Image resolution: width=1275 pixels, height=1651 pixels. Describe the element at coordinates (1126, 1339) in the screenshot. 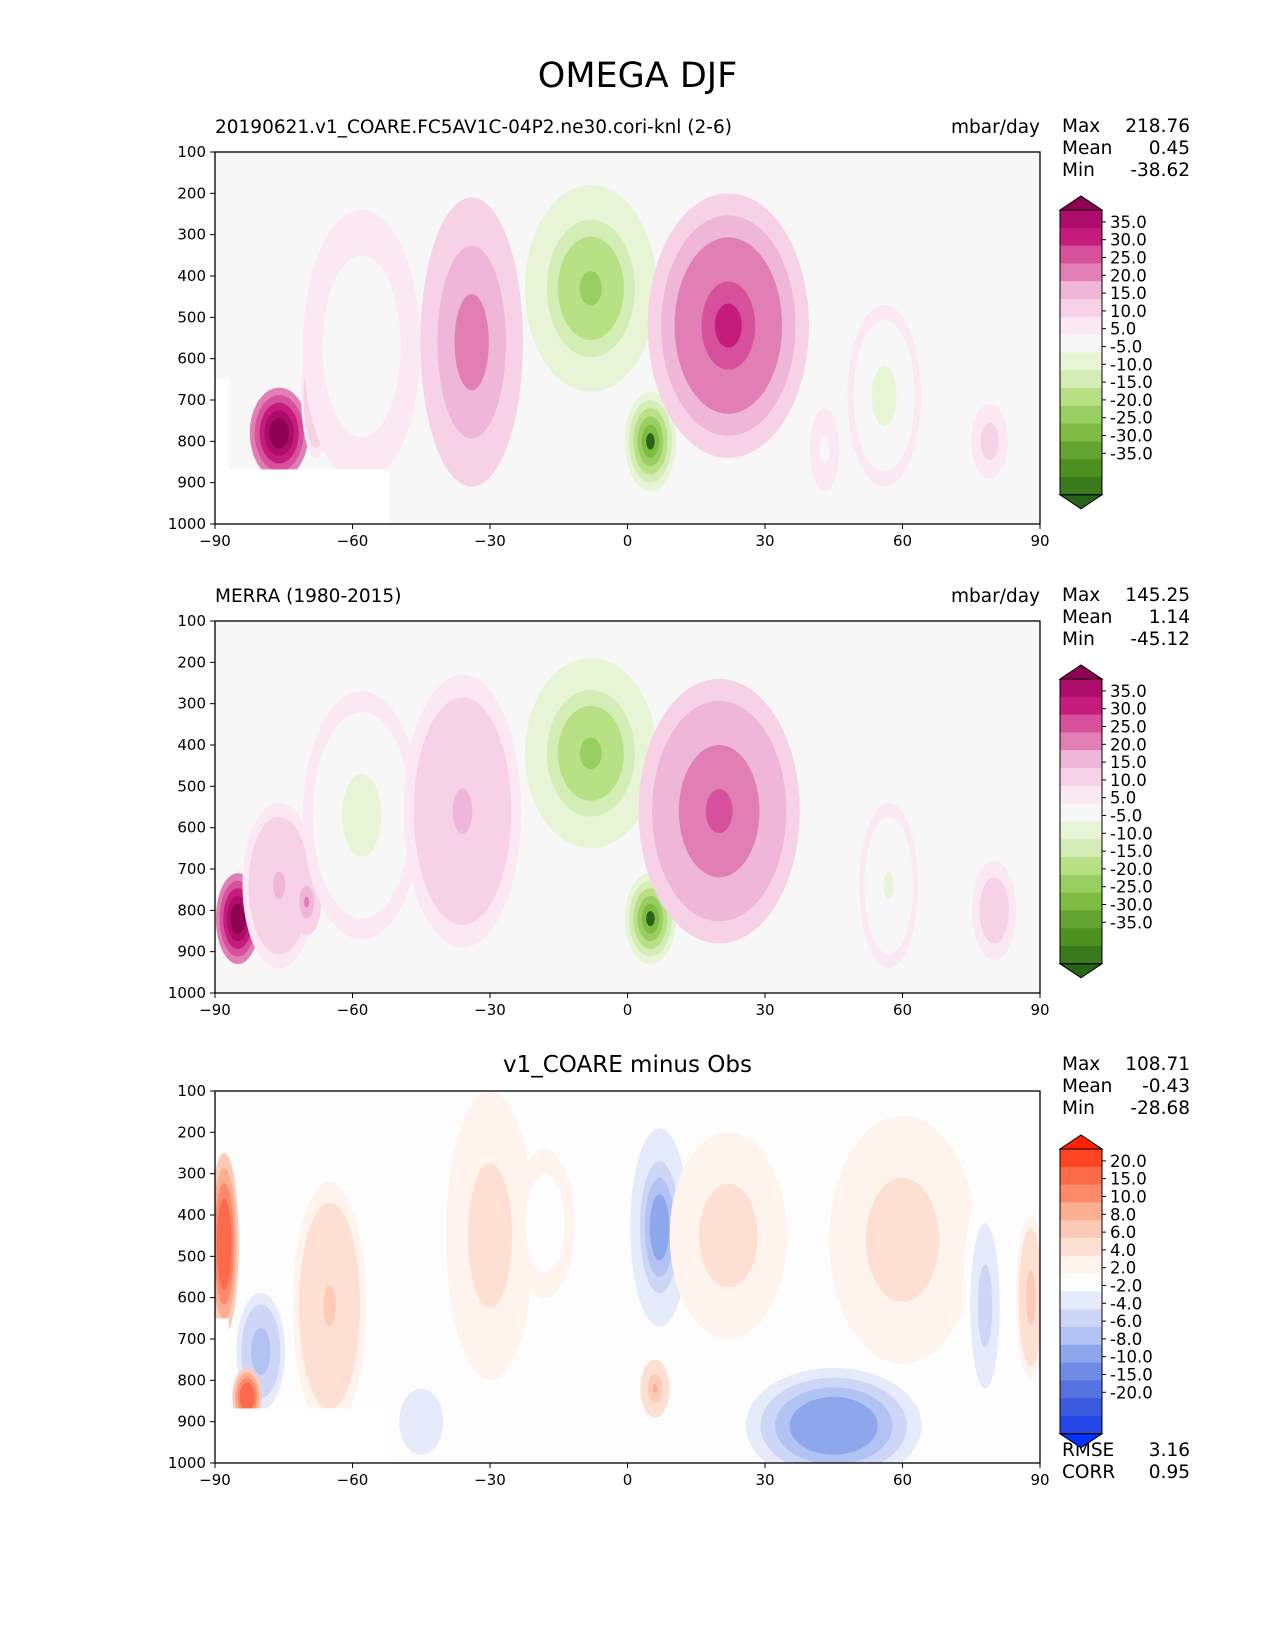

I see `colorbar-label: -8.0` at that location.